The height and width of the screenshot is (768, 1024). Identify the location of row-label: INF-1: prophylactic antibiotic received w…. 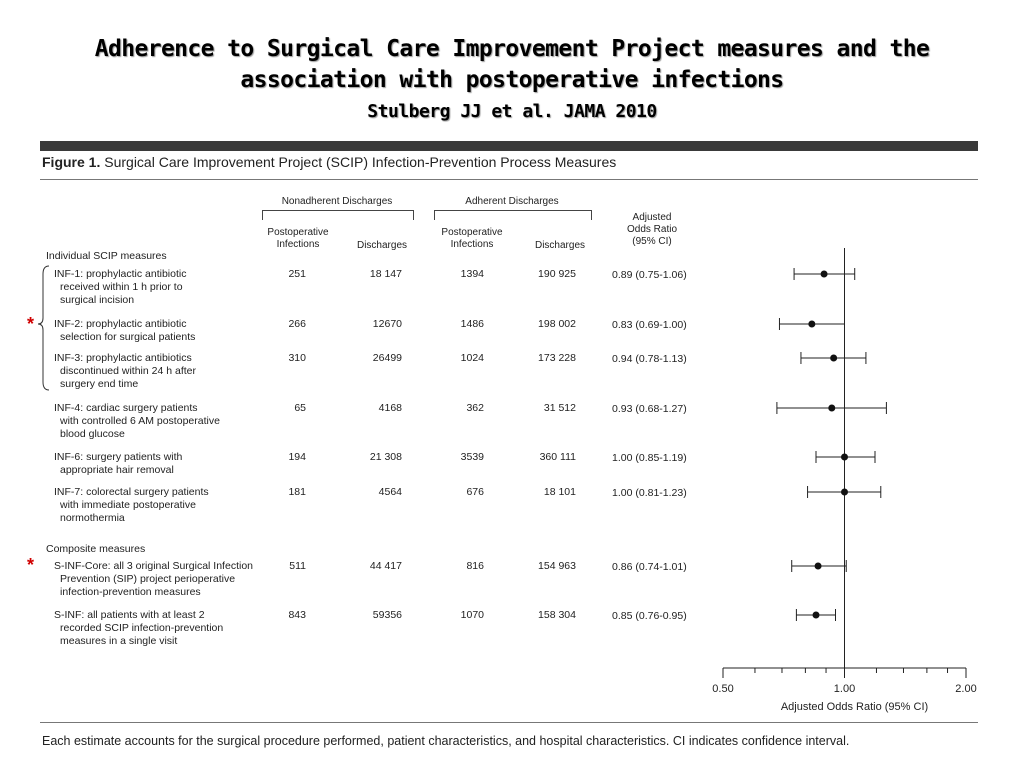
(120, 287).